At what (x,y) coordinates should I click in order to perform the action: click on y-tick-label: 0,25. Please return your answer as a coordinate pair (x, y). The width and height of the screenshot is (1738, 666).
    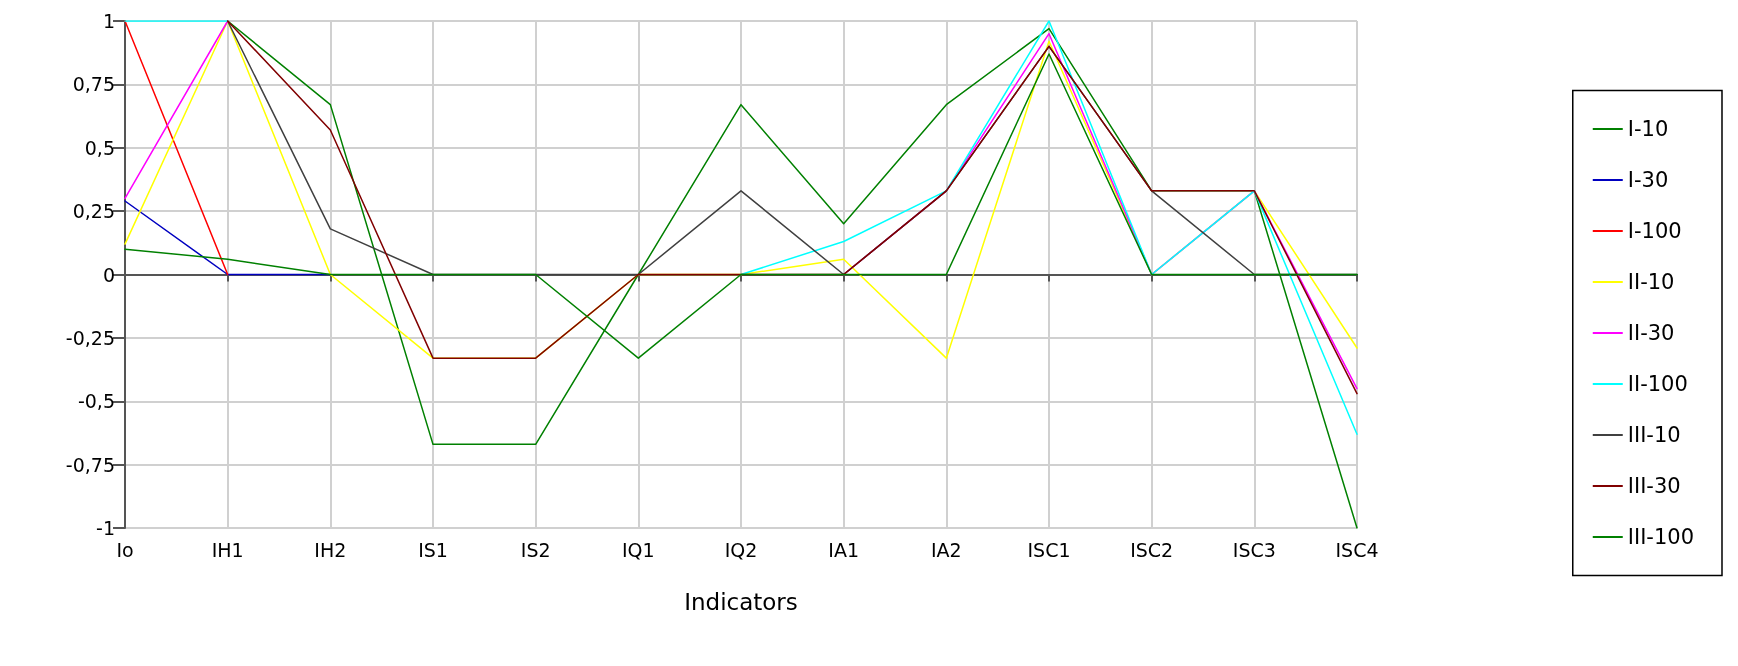
    Looking at the image, I should click on (93, 211).